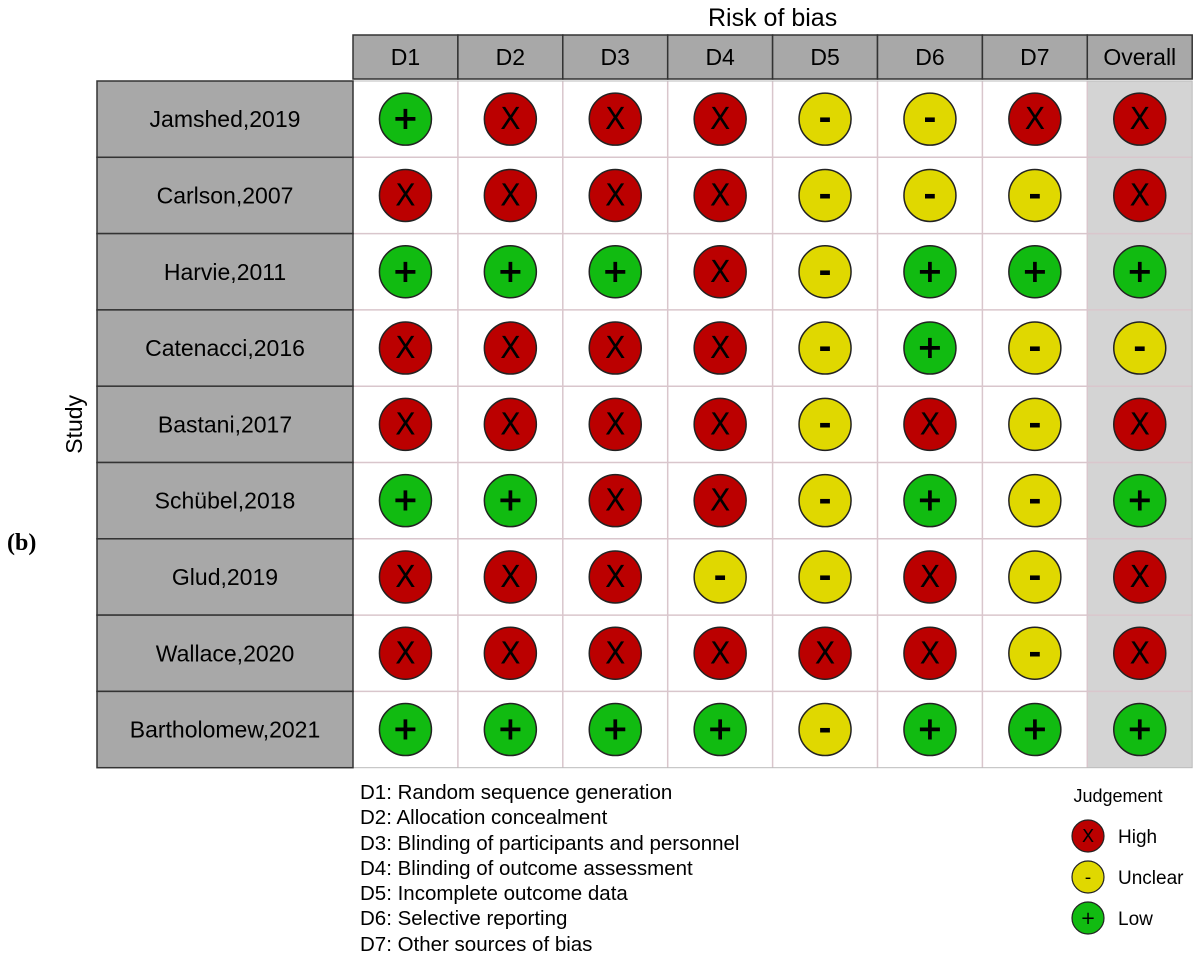 This screenshot has width=1200, height=962. Describe the element at coordinates (225, 730) in the screenshot. I see `study-label-bartholomew-2021: Bartholomew,2021` at that location.